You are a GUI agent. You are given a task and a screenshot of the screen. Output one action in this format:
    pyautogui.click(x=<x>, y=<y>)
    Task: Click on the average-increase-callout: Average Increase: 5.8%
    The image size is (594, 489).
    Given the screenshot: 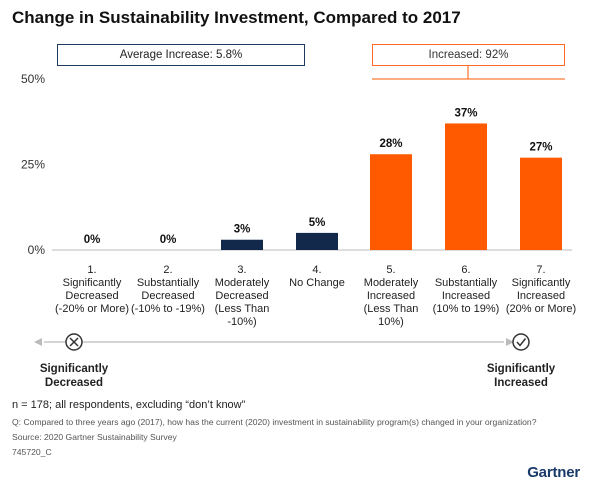 What is the action you would take?
    pyautogui.click(x=181, y=55)
    